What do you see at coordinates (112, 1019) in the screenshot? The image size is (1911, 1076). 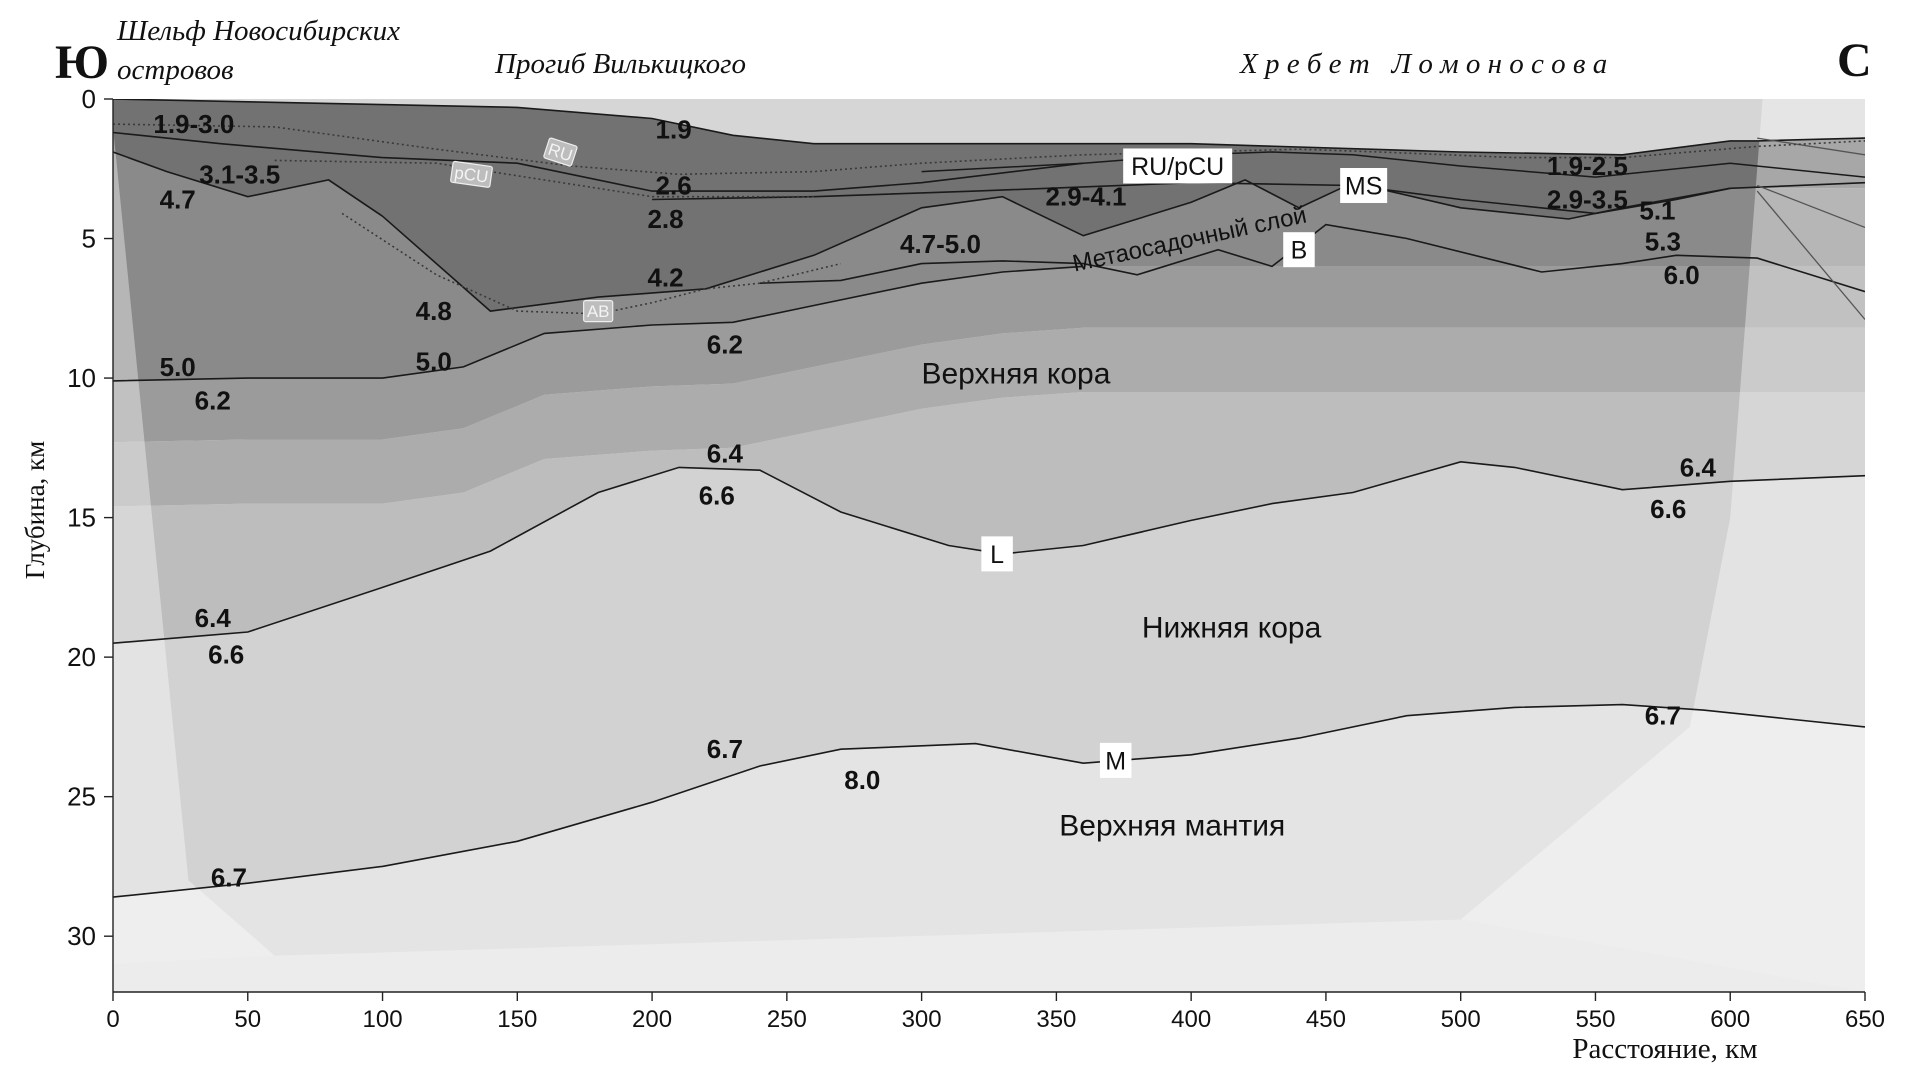 I see `x-tick-label: 0` at bounding box center [112, 1019].